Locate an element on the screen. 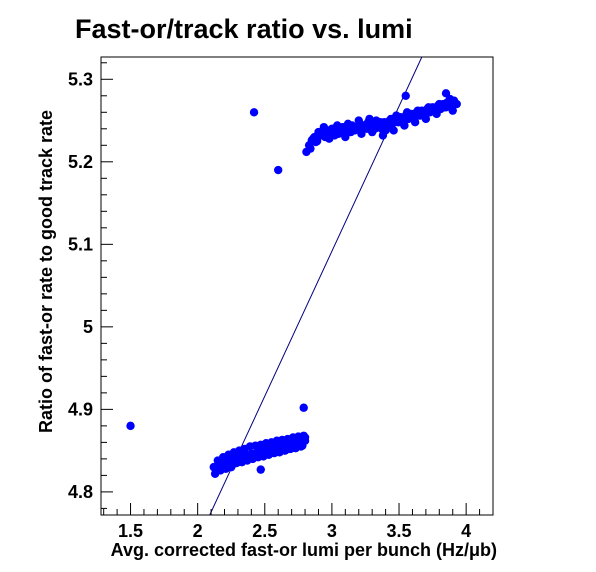 The width and height of the screenshot is (596, 572). y-axis: 4.8 4.9 5 5.1 5.2 5.3 is located at coordinates (90, 285).